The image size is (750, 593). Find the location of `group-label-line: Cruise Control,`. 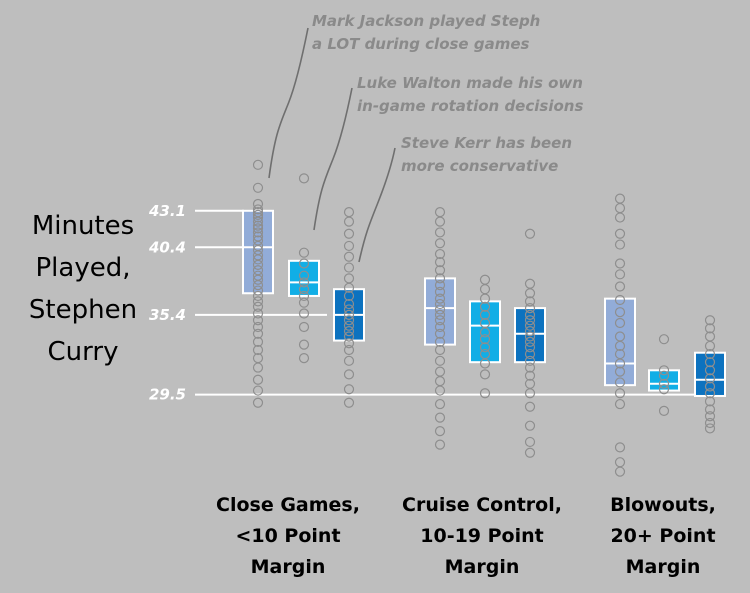

group-label-line: Cruise Control, is located at coordinates (482, 505).